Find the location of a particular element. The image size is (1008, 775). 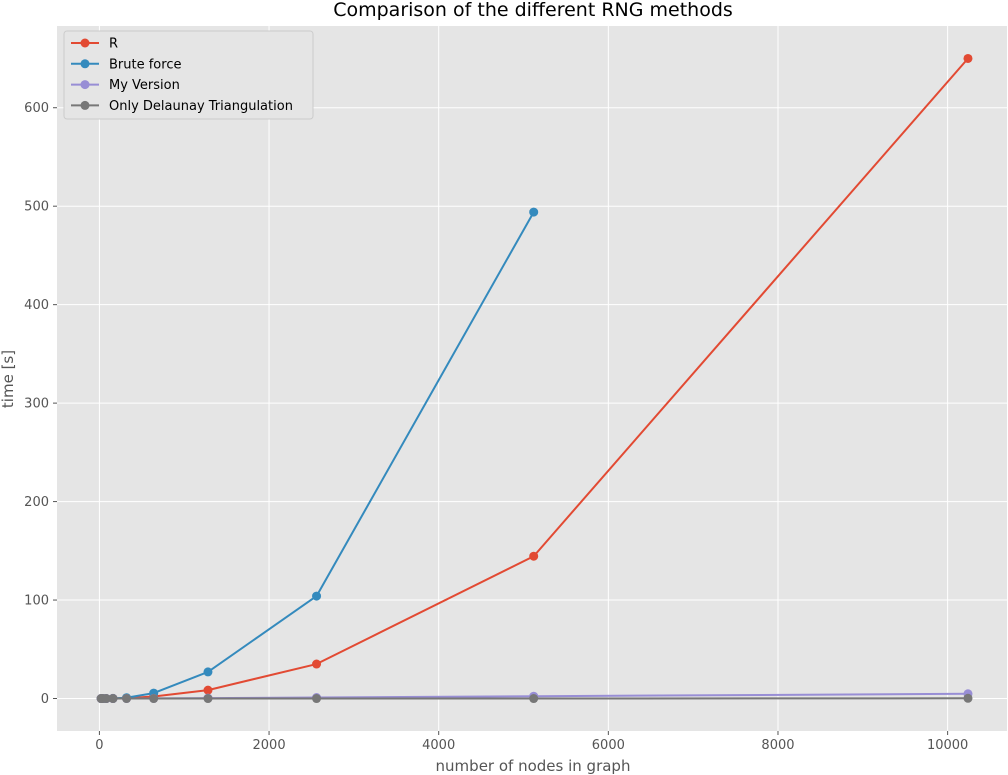

y-tick-label: 0 is located at coordinates (45, 699).